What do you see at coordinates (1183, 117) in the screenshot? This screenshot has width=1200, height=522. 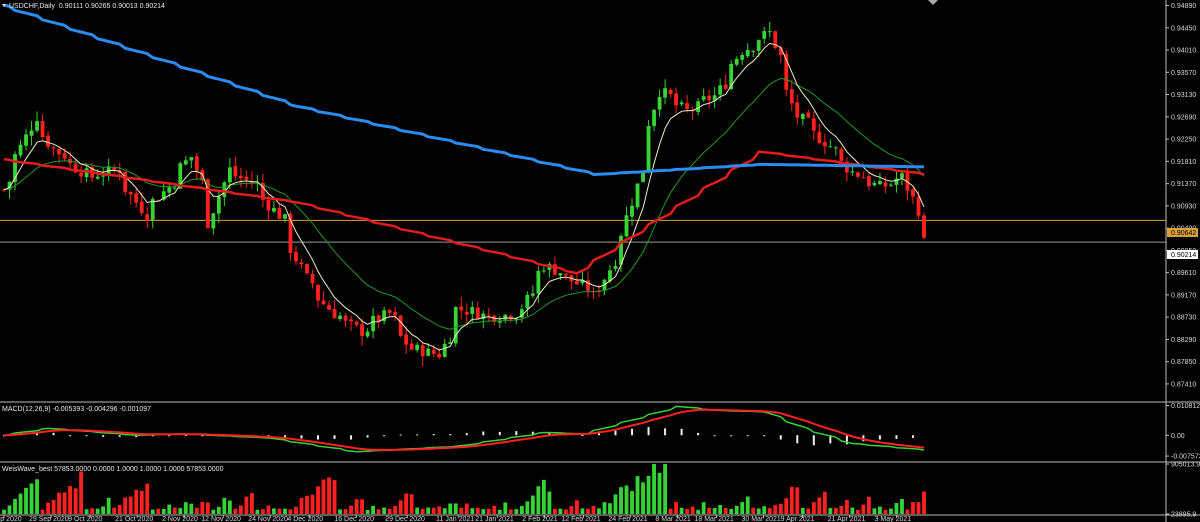 I see `price-tick-label: 0.92690` at bounding box center [1183, 117].